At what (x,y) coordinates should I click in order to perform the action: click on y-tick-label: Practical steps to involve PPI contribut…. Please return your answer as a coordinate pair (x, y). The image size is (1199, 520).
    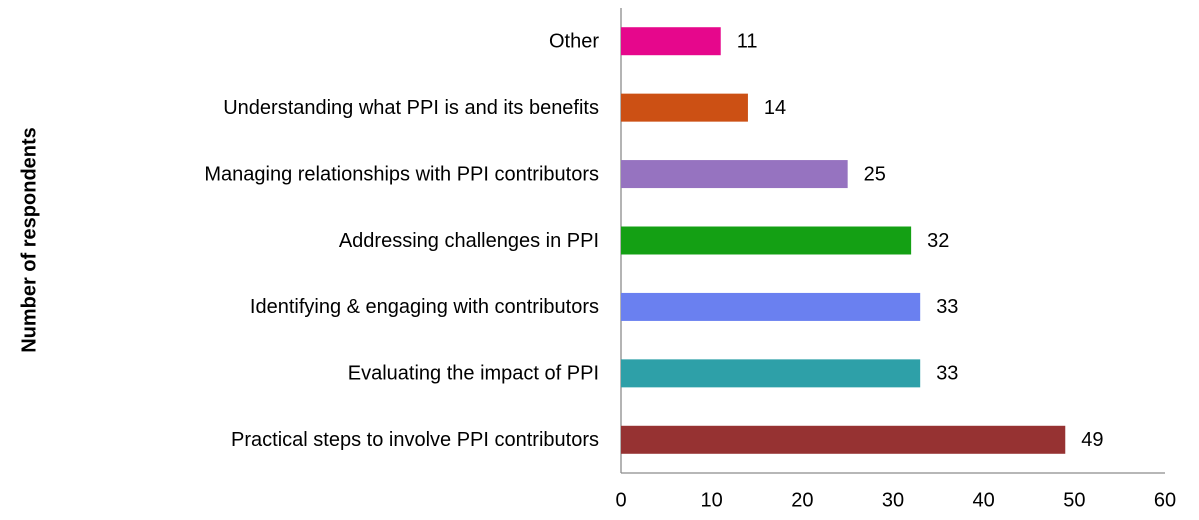
    Looking at the image, I should click on (415, 440).